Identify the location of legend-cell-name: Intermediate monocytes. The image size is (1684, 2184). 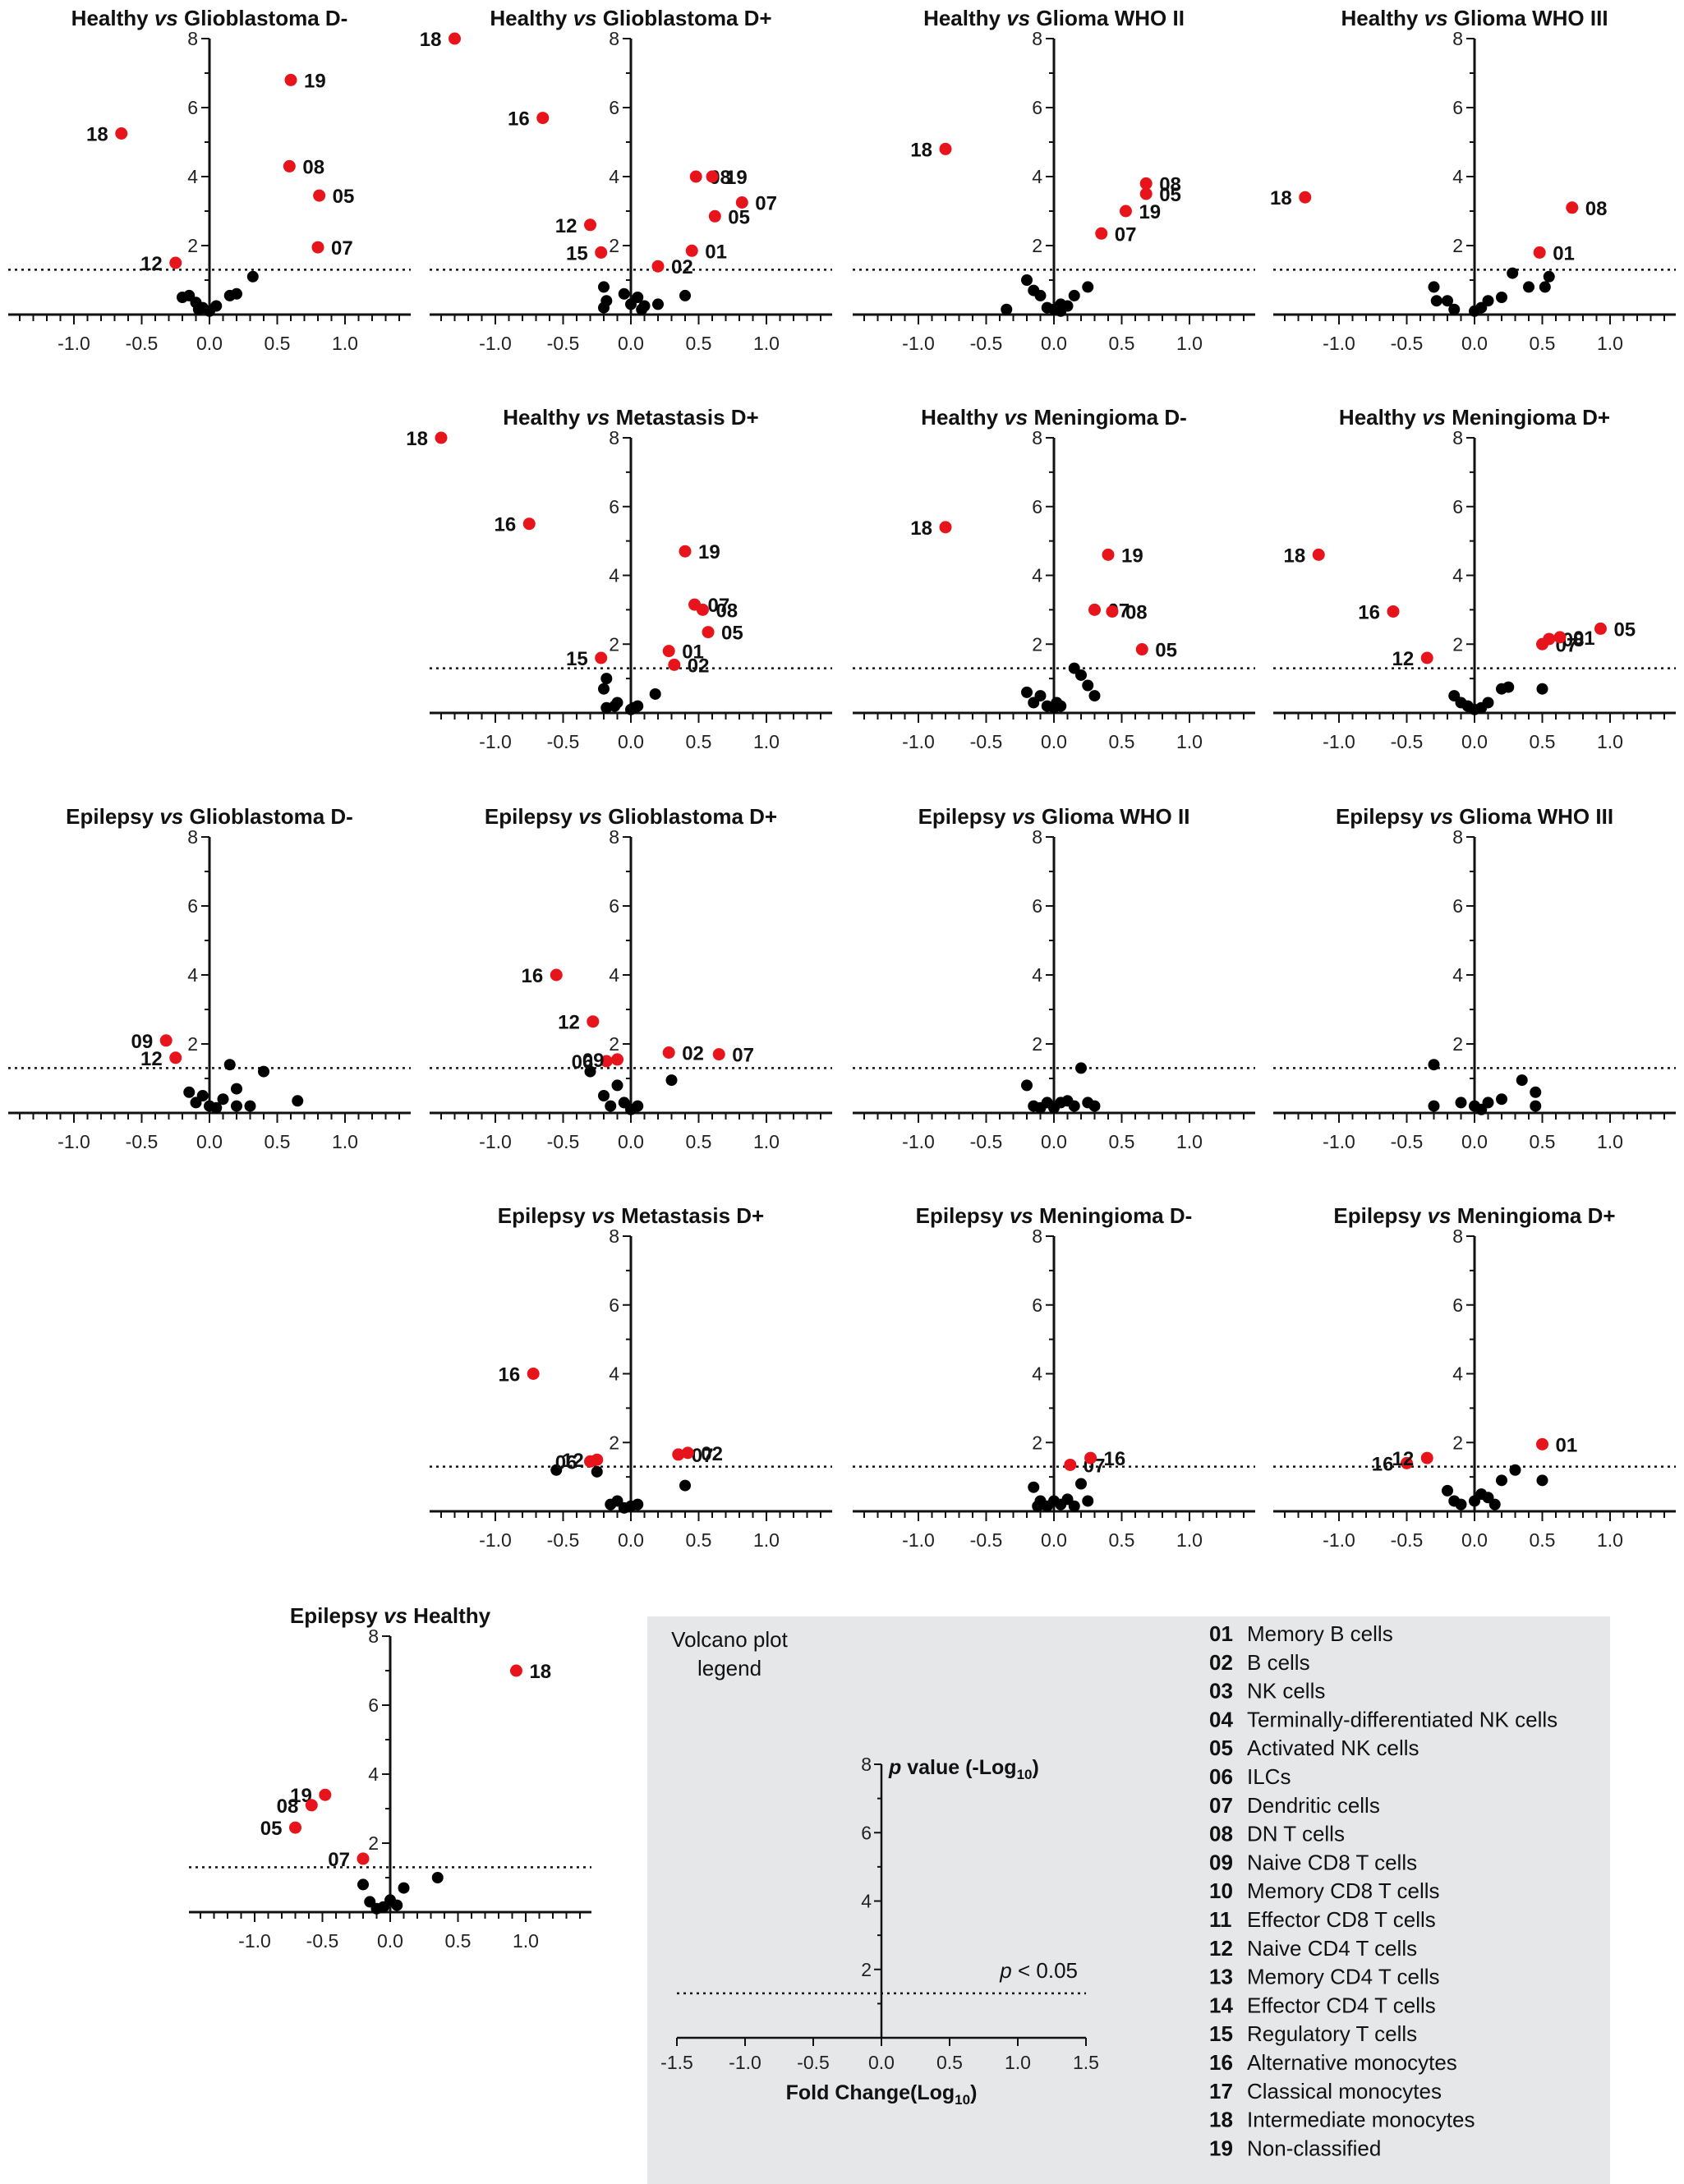
(1361, 2120).